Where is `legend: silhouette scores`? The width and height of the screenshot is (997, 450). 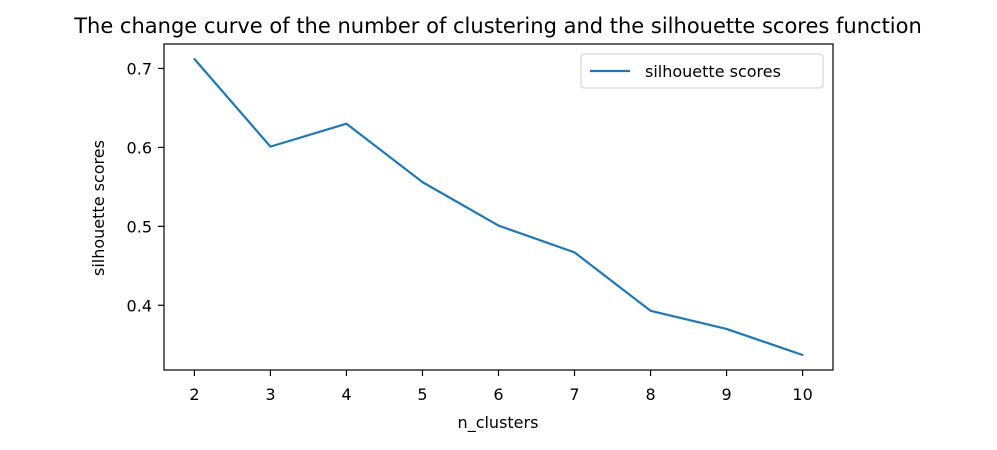 legend: silhouette scores is located at coordinates (702, 71).